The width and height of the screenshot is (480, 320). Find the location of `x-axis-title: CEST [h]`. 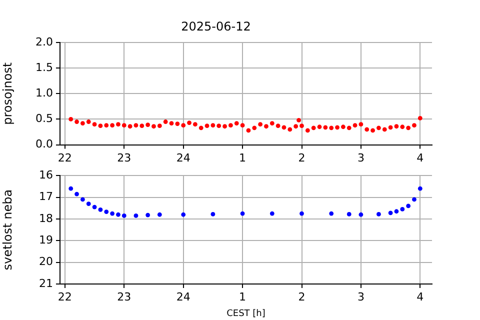

x-axis-title: CEST [h] is located at coordinates (246, 313).